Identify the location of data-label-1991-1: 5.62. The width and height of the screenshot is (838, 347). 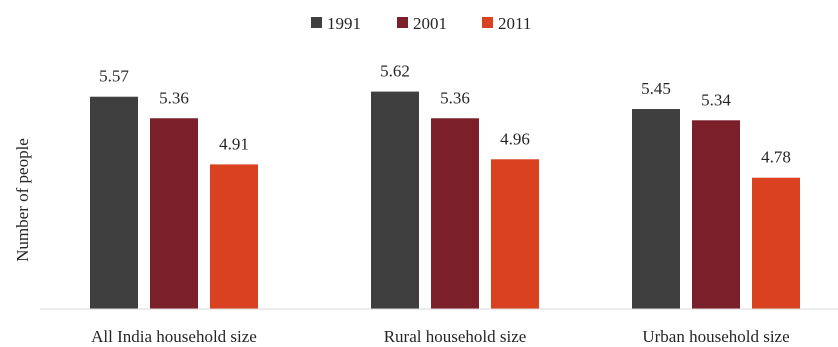
(395, 71).